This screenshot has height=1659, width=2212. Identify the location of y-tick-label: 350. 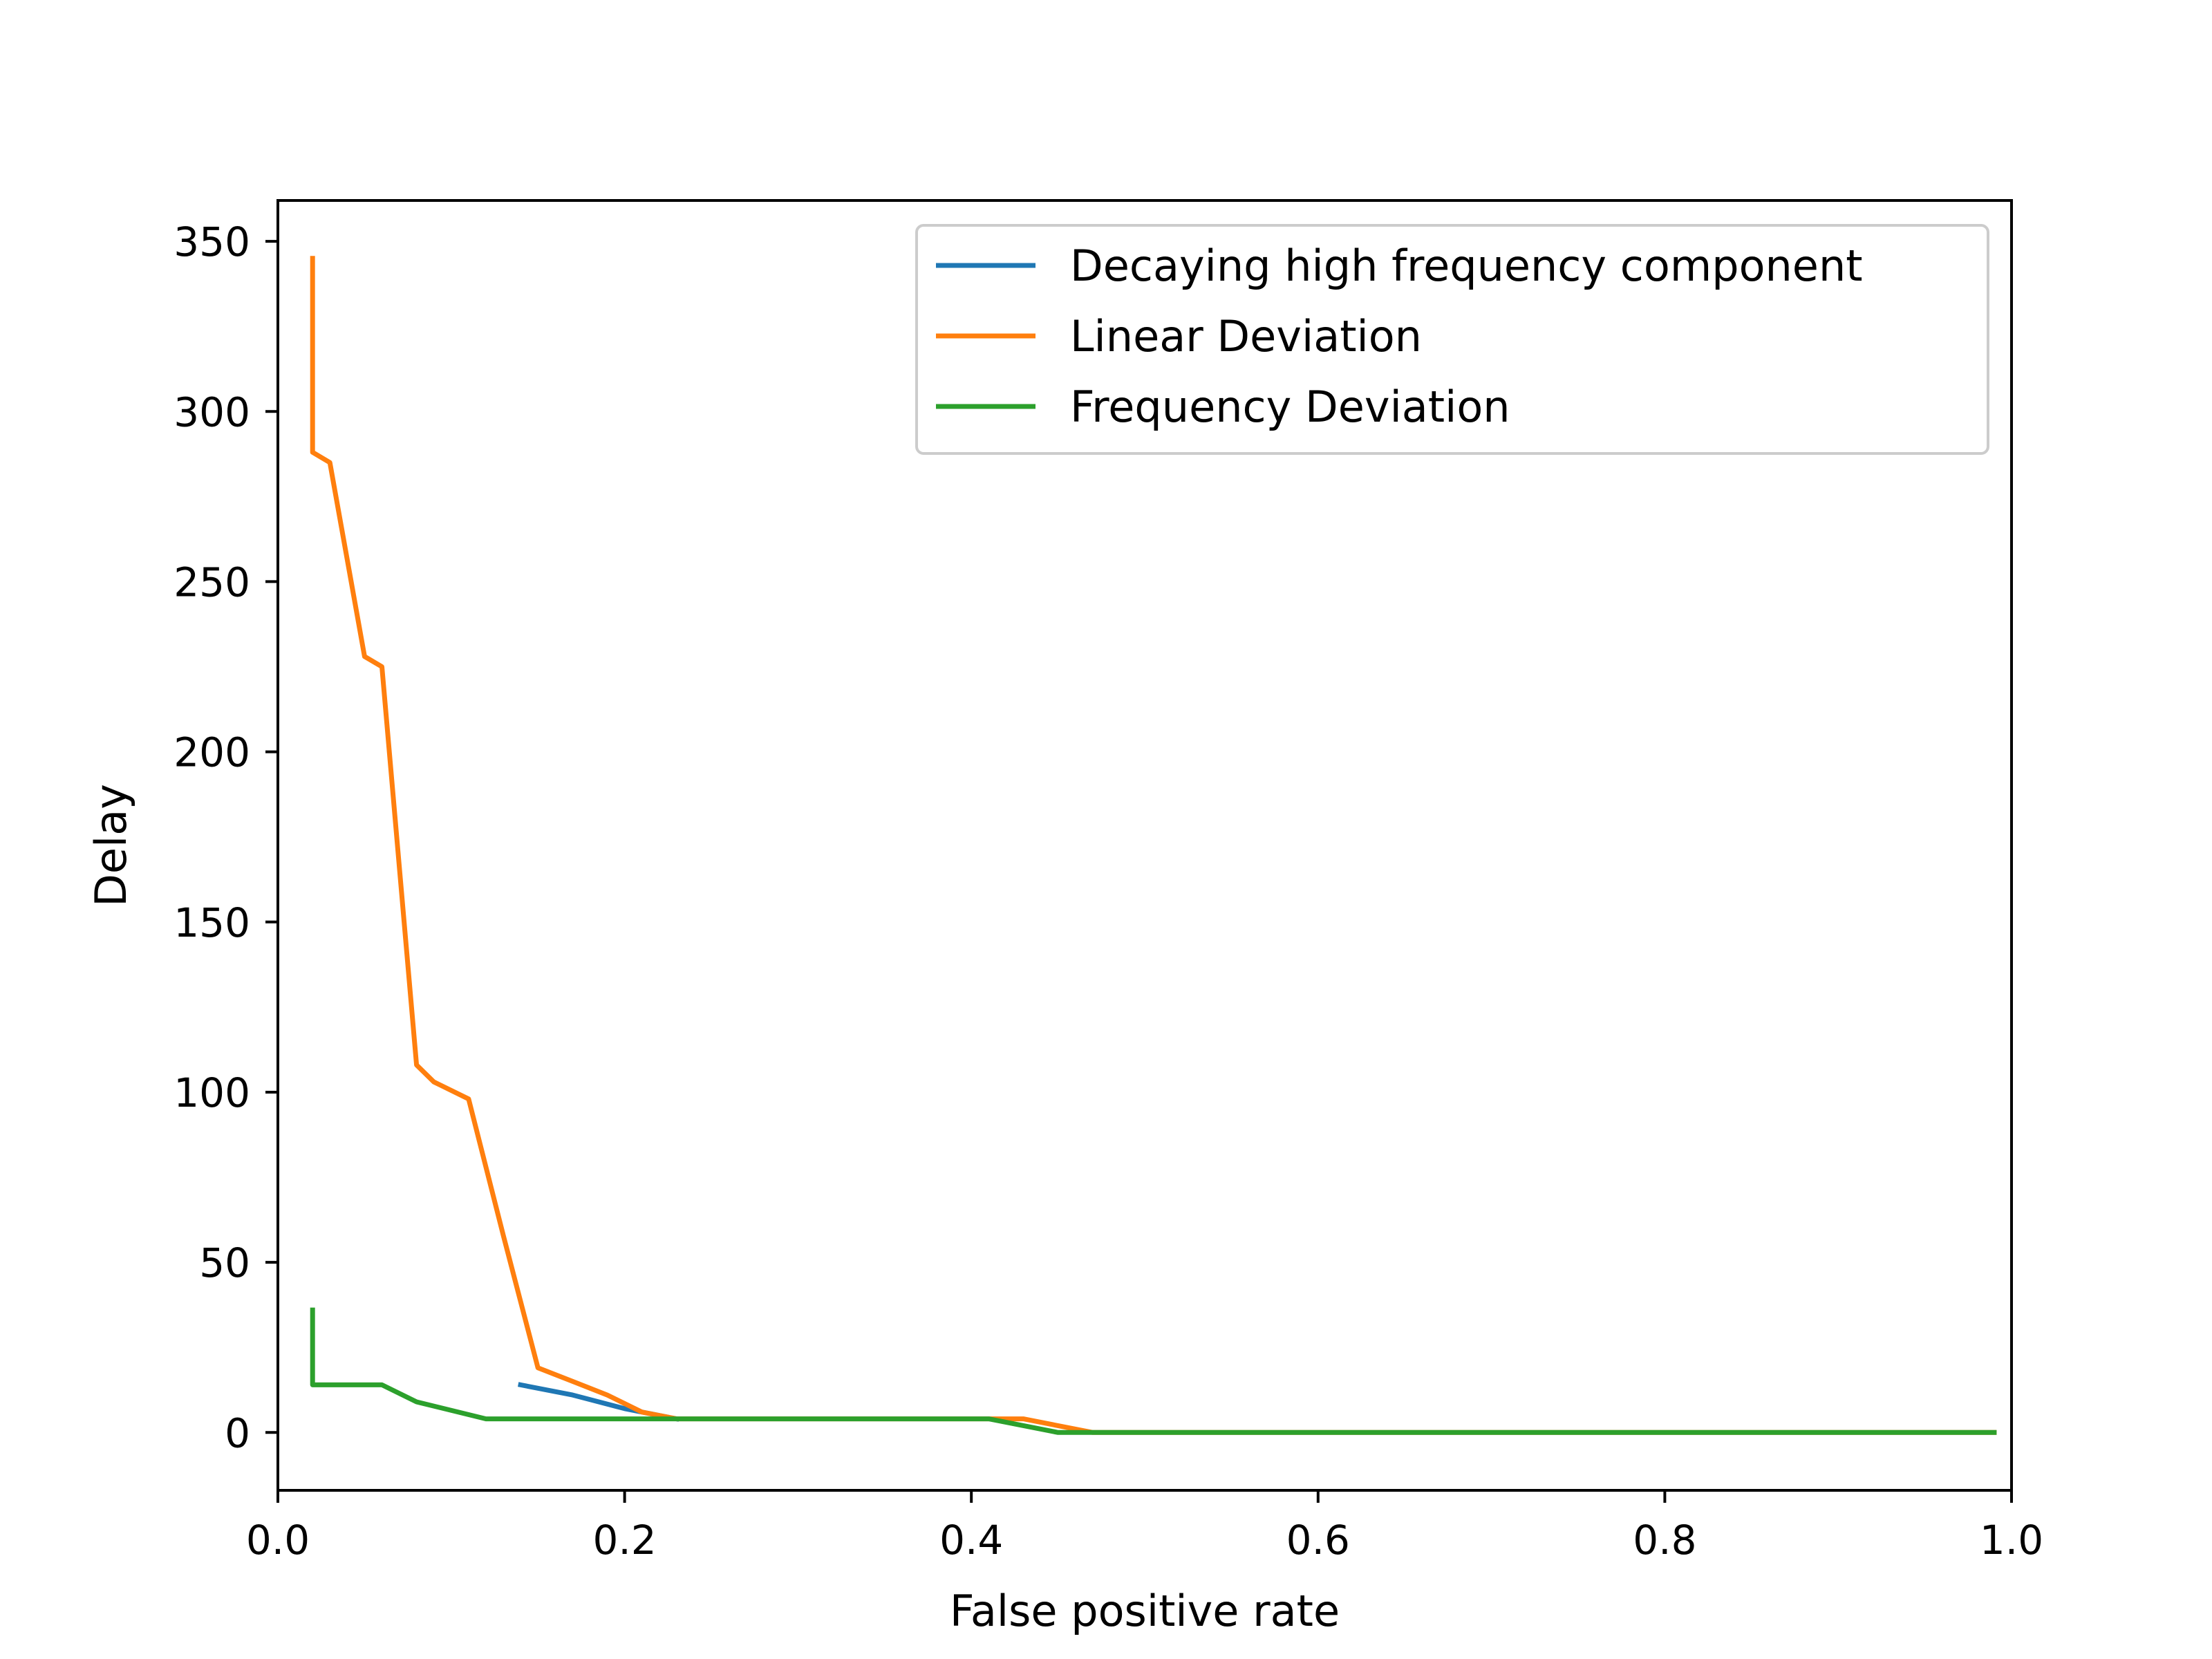
(212, 242).